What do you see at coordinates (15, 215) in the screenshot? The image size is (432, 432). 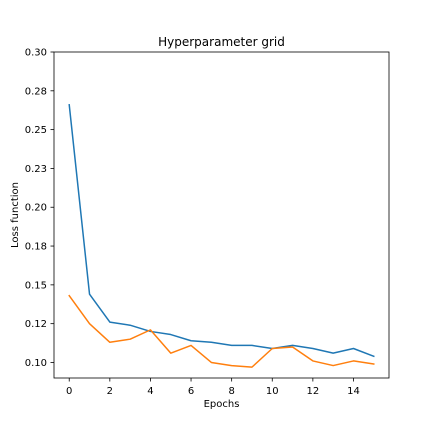 I see `y-axis-label: Loss function` at bounding box center [15, 215].